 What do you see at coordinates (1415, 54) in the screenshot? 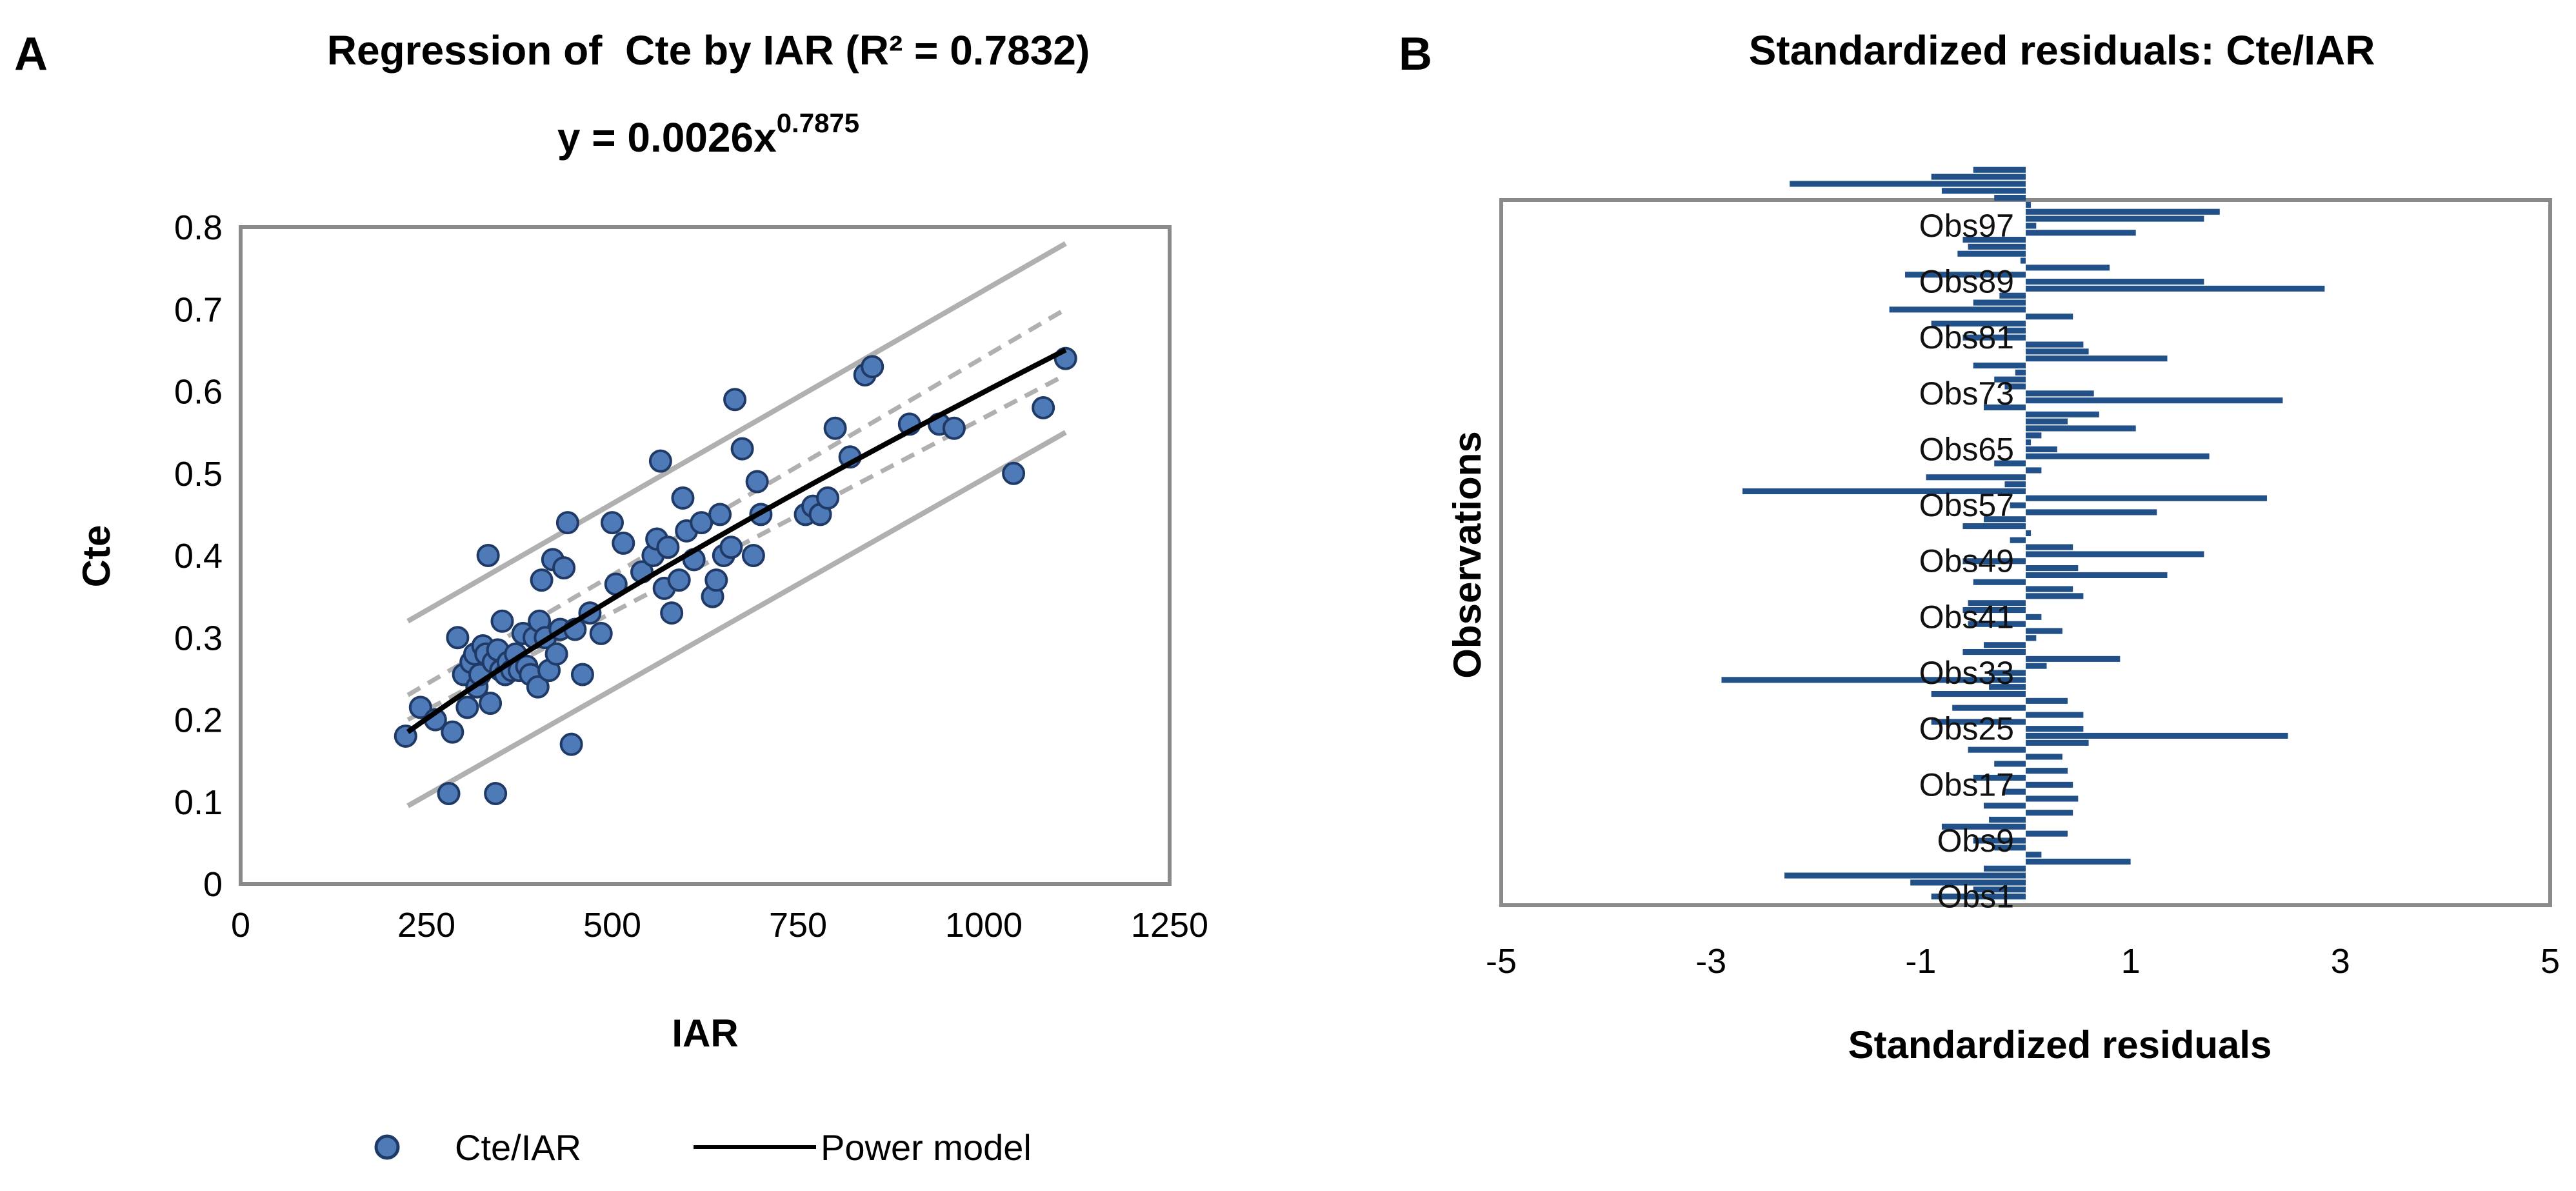
I see `panel-b-letter: B` at bounding box center [1415, 54].